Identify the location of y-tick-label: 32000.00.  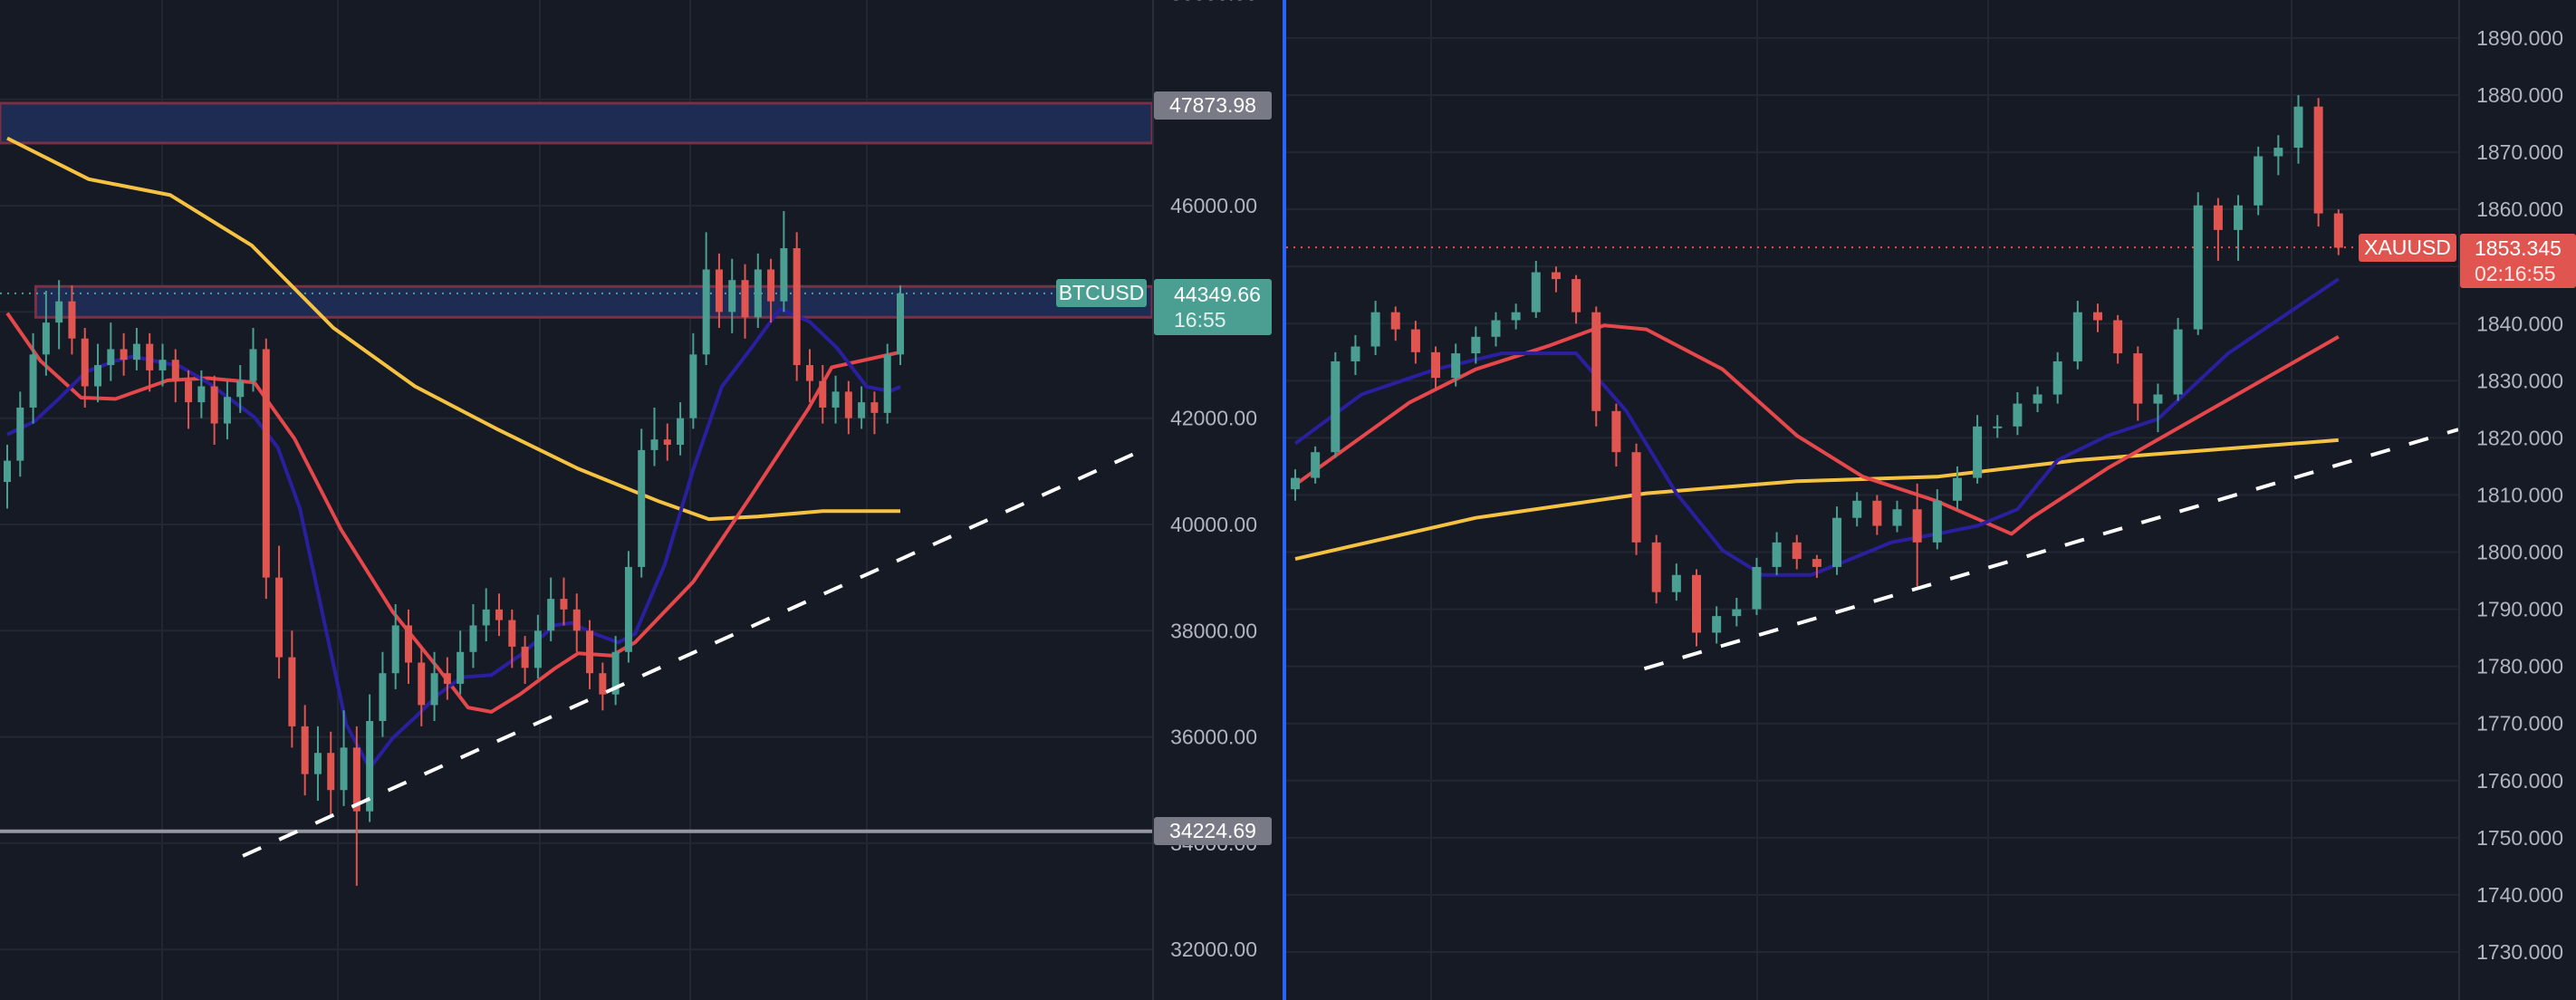
(1213, 950).